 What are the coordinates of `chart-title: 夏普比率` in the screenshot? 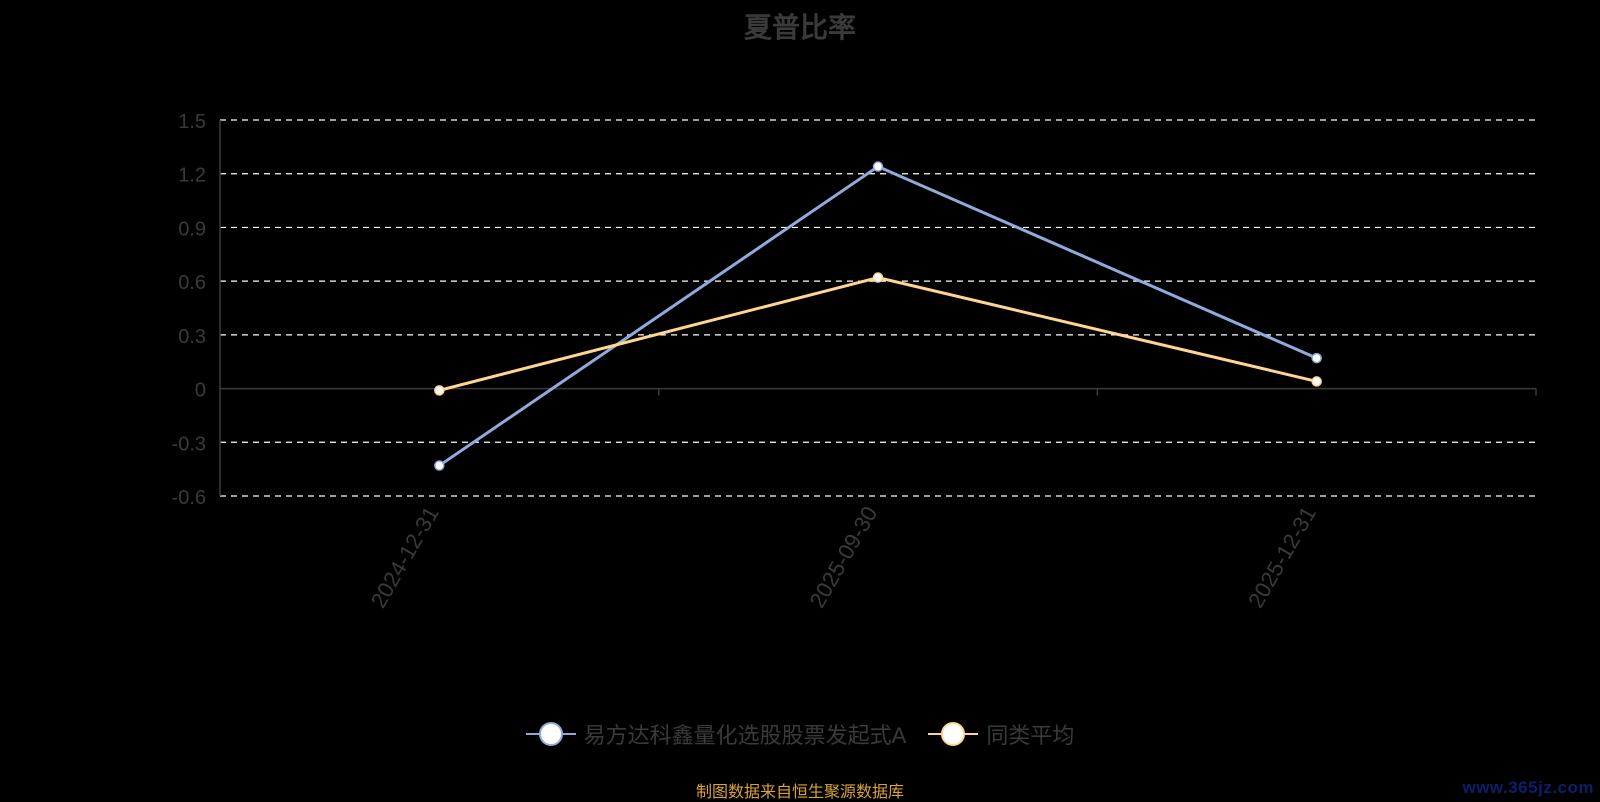 It's located at (799, 27).